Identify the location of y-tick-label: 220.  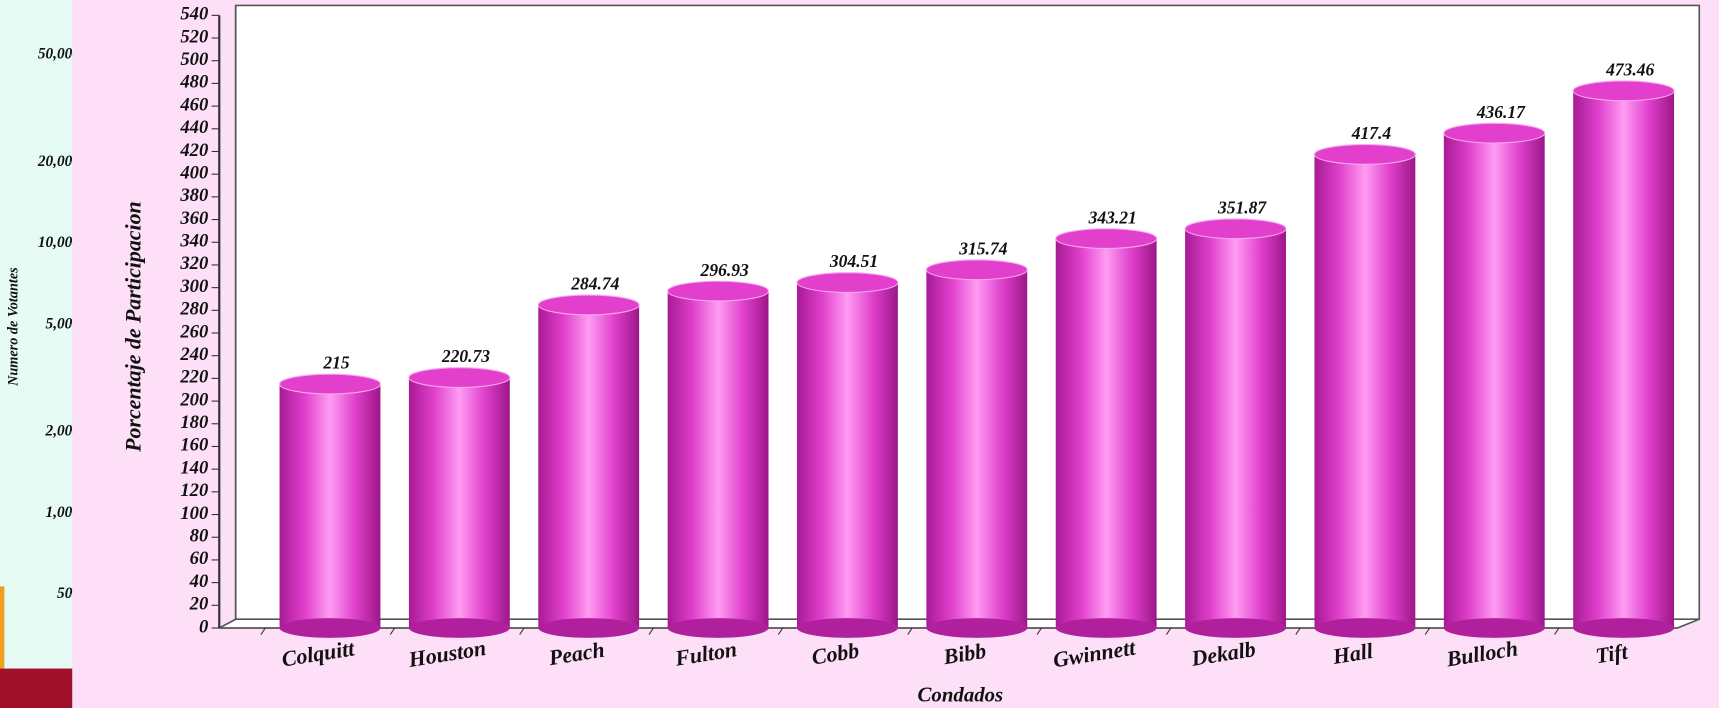
(193, 377).